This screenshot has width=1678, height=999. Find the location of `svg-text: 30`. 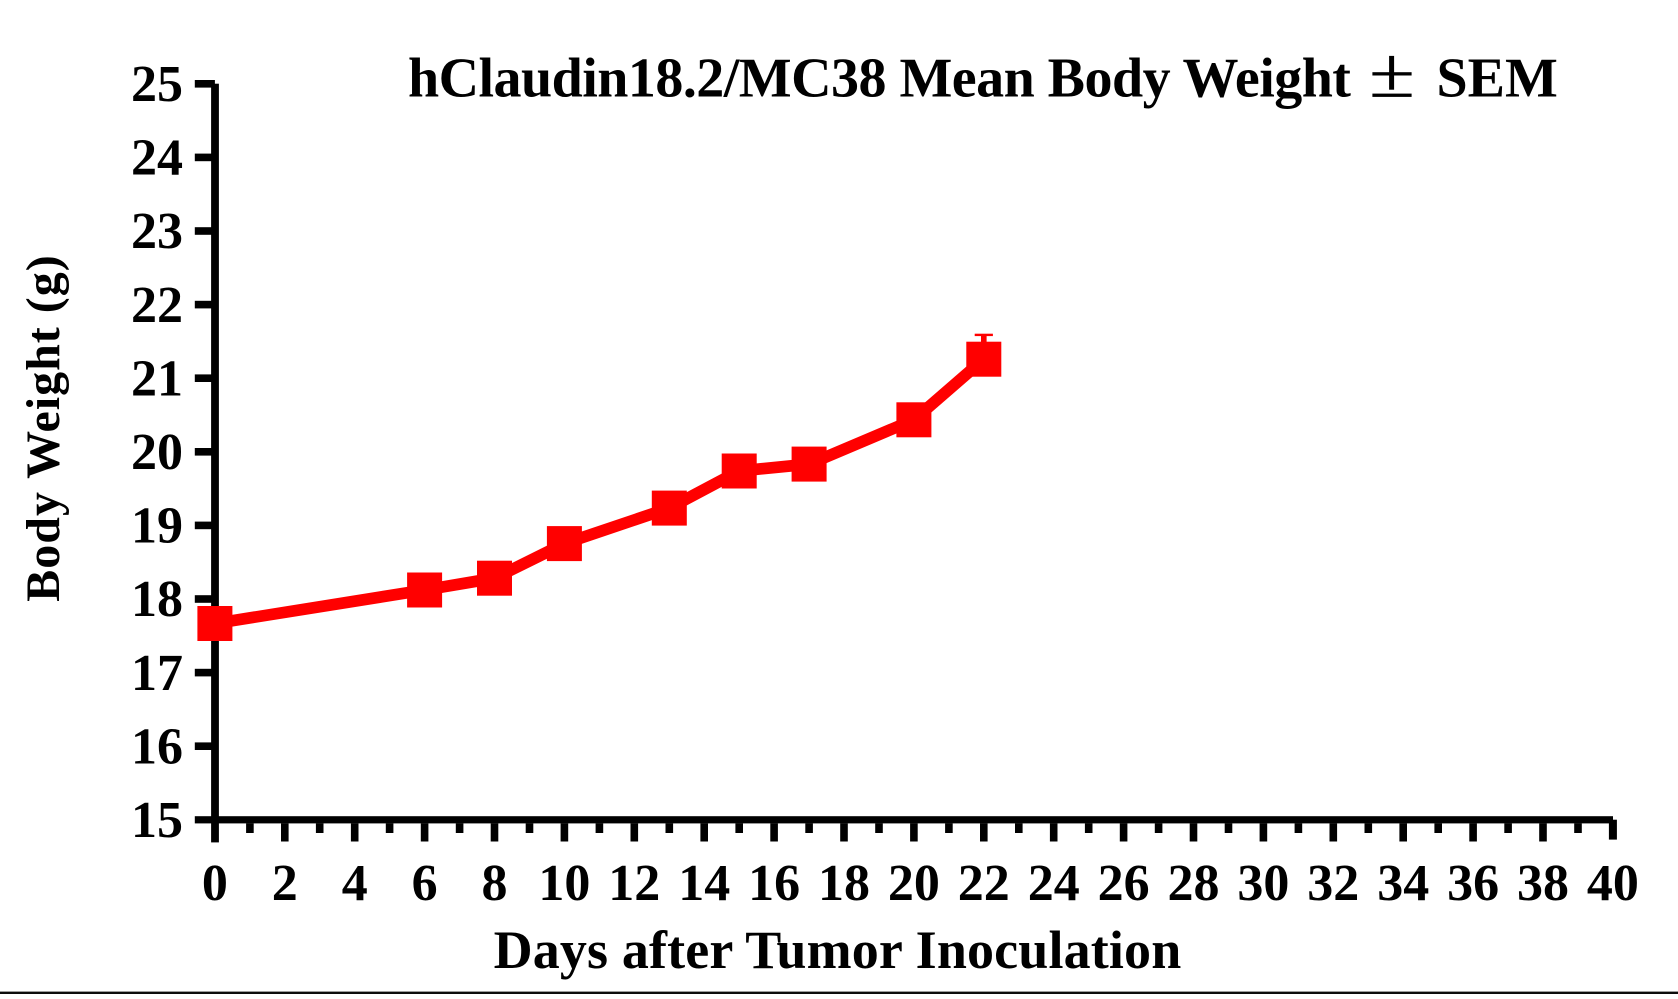

svg-text: 30 is located at coordinates (1263, 883).